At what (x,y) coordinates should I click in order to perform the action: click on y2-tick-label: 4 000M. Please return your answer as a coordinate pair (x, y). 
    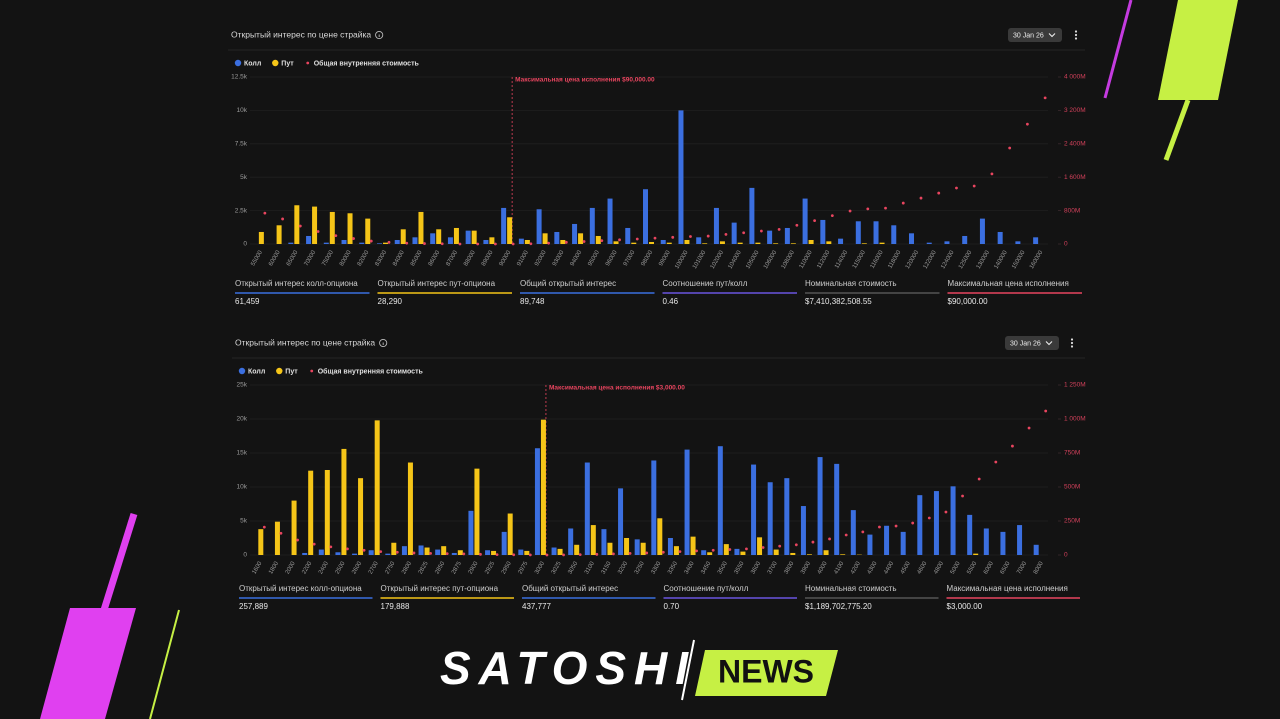
    Looking at the image, I should click on (1075, 77).